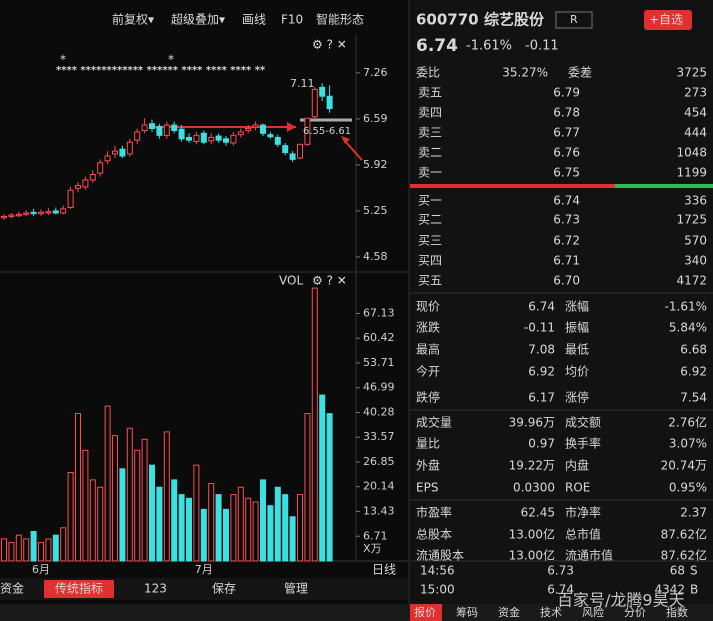 The image size is (713, 621). Describe the element at coordinates (677, 571) in the screenshot. I see `trade-volume: 68` at that location.